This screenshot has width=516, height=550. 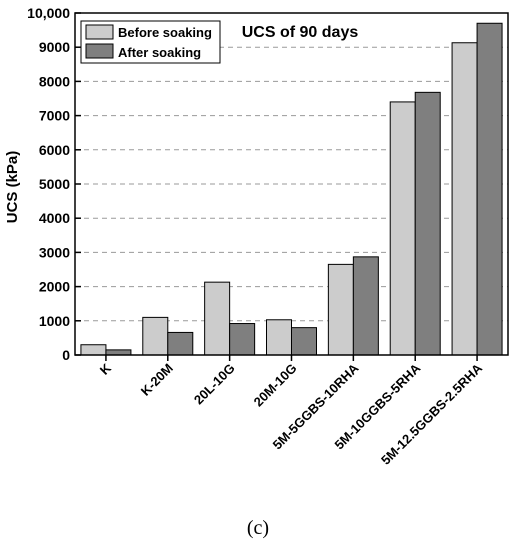 What do you see at coordinates (106, 369) in the screenshot?
I see `x-tick-label: K` at bounding box center [106, 369].